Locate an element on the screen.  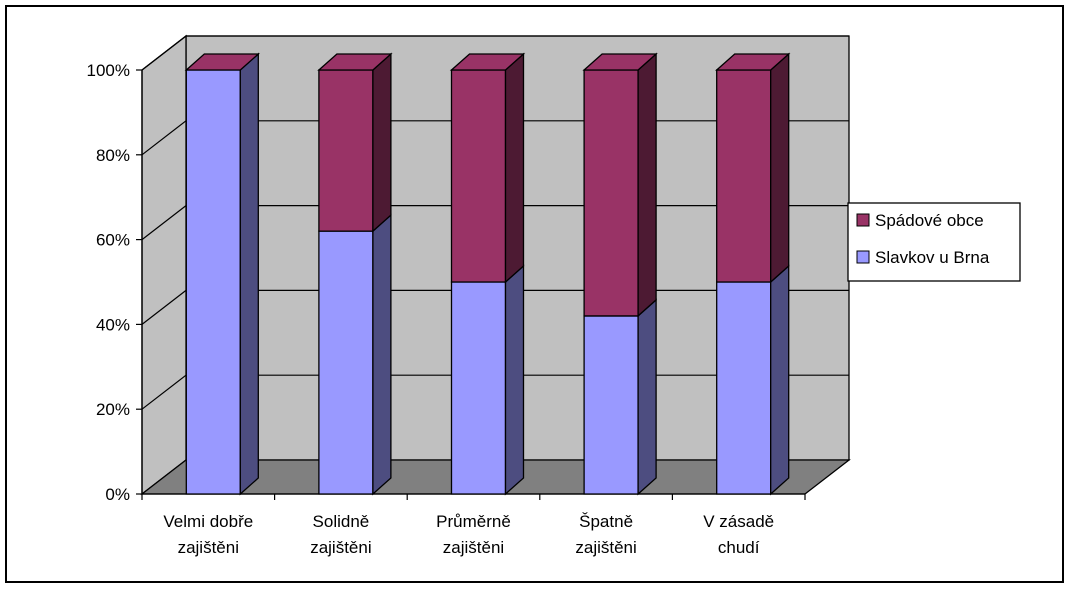
legend: Spádové obce Slavkov u Brna is located at coordinates (934, 242).